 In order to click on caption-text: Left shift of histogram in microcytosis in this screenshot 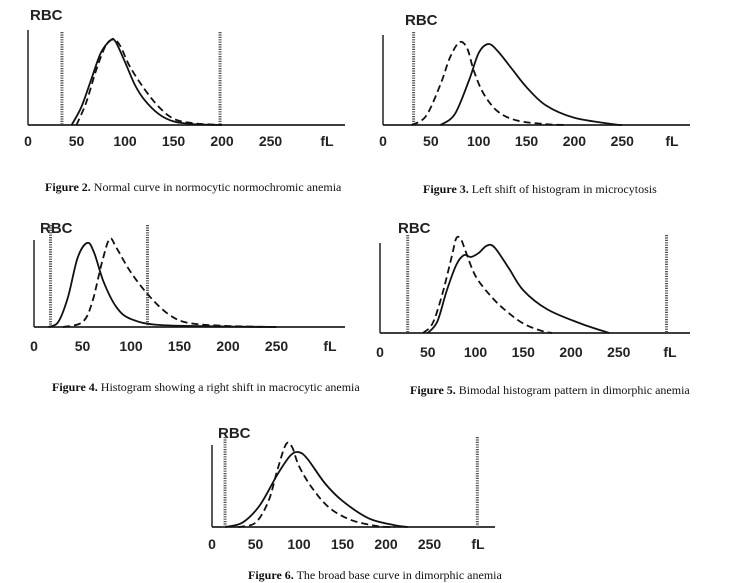, I will do `click(562, 189)`.